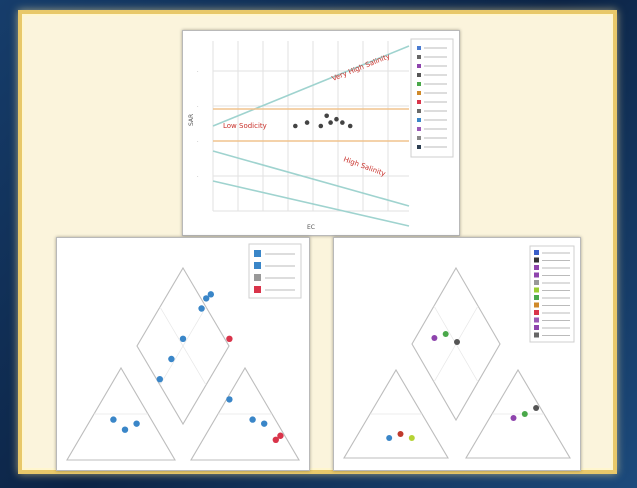  What do you see at coordinates (311, 227) in the screenshot?
I see `top-chart-xlabel: EC` at bounding box center [311, 227].